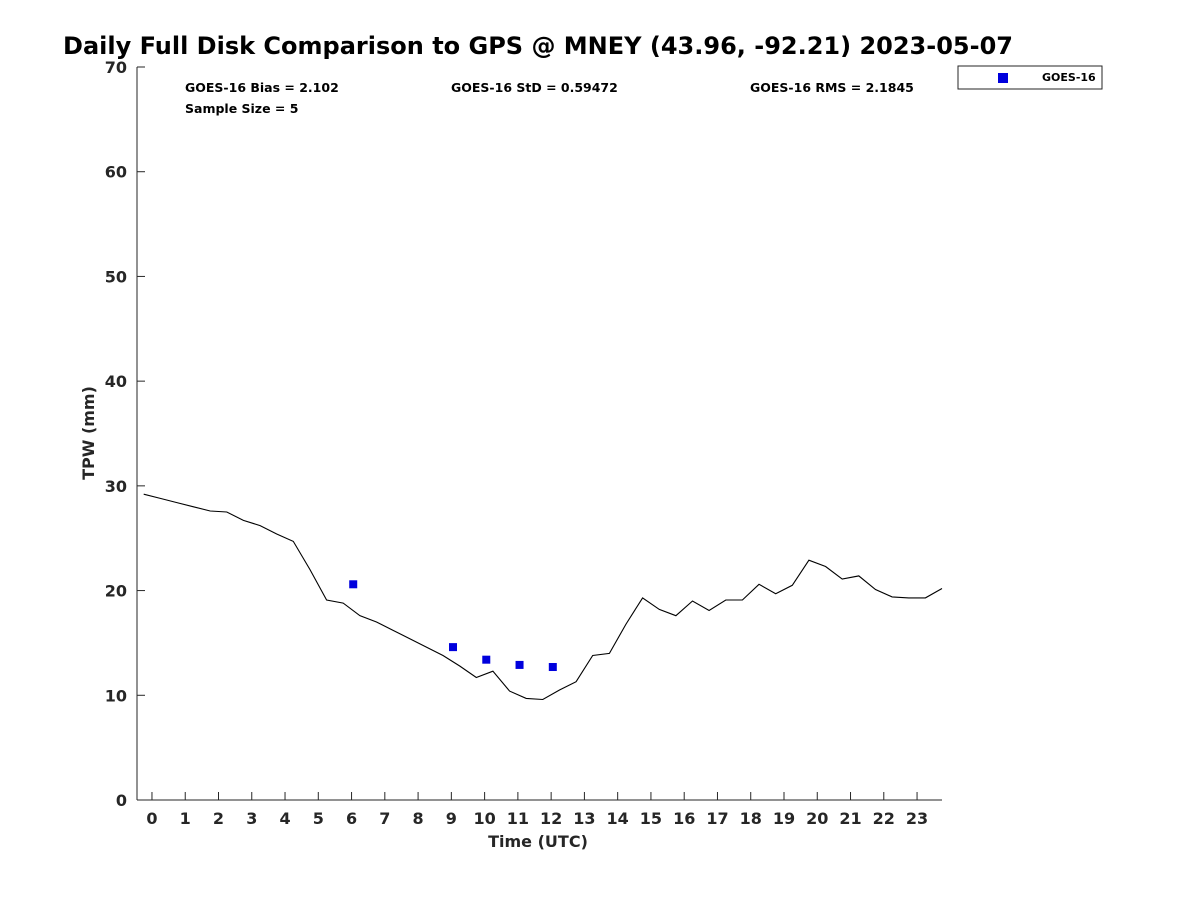 This screenshot has height=904, width=1200. I want to click on y-tick-label: 0, so click(121, 800).